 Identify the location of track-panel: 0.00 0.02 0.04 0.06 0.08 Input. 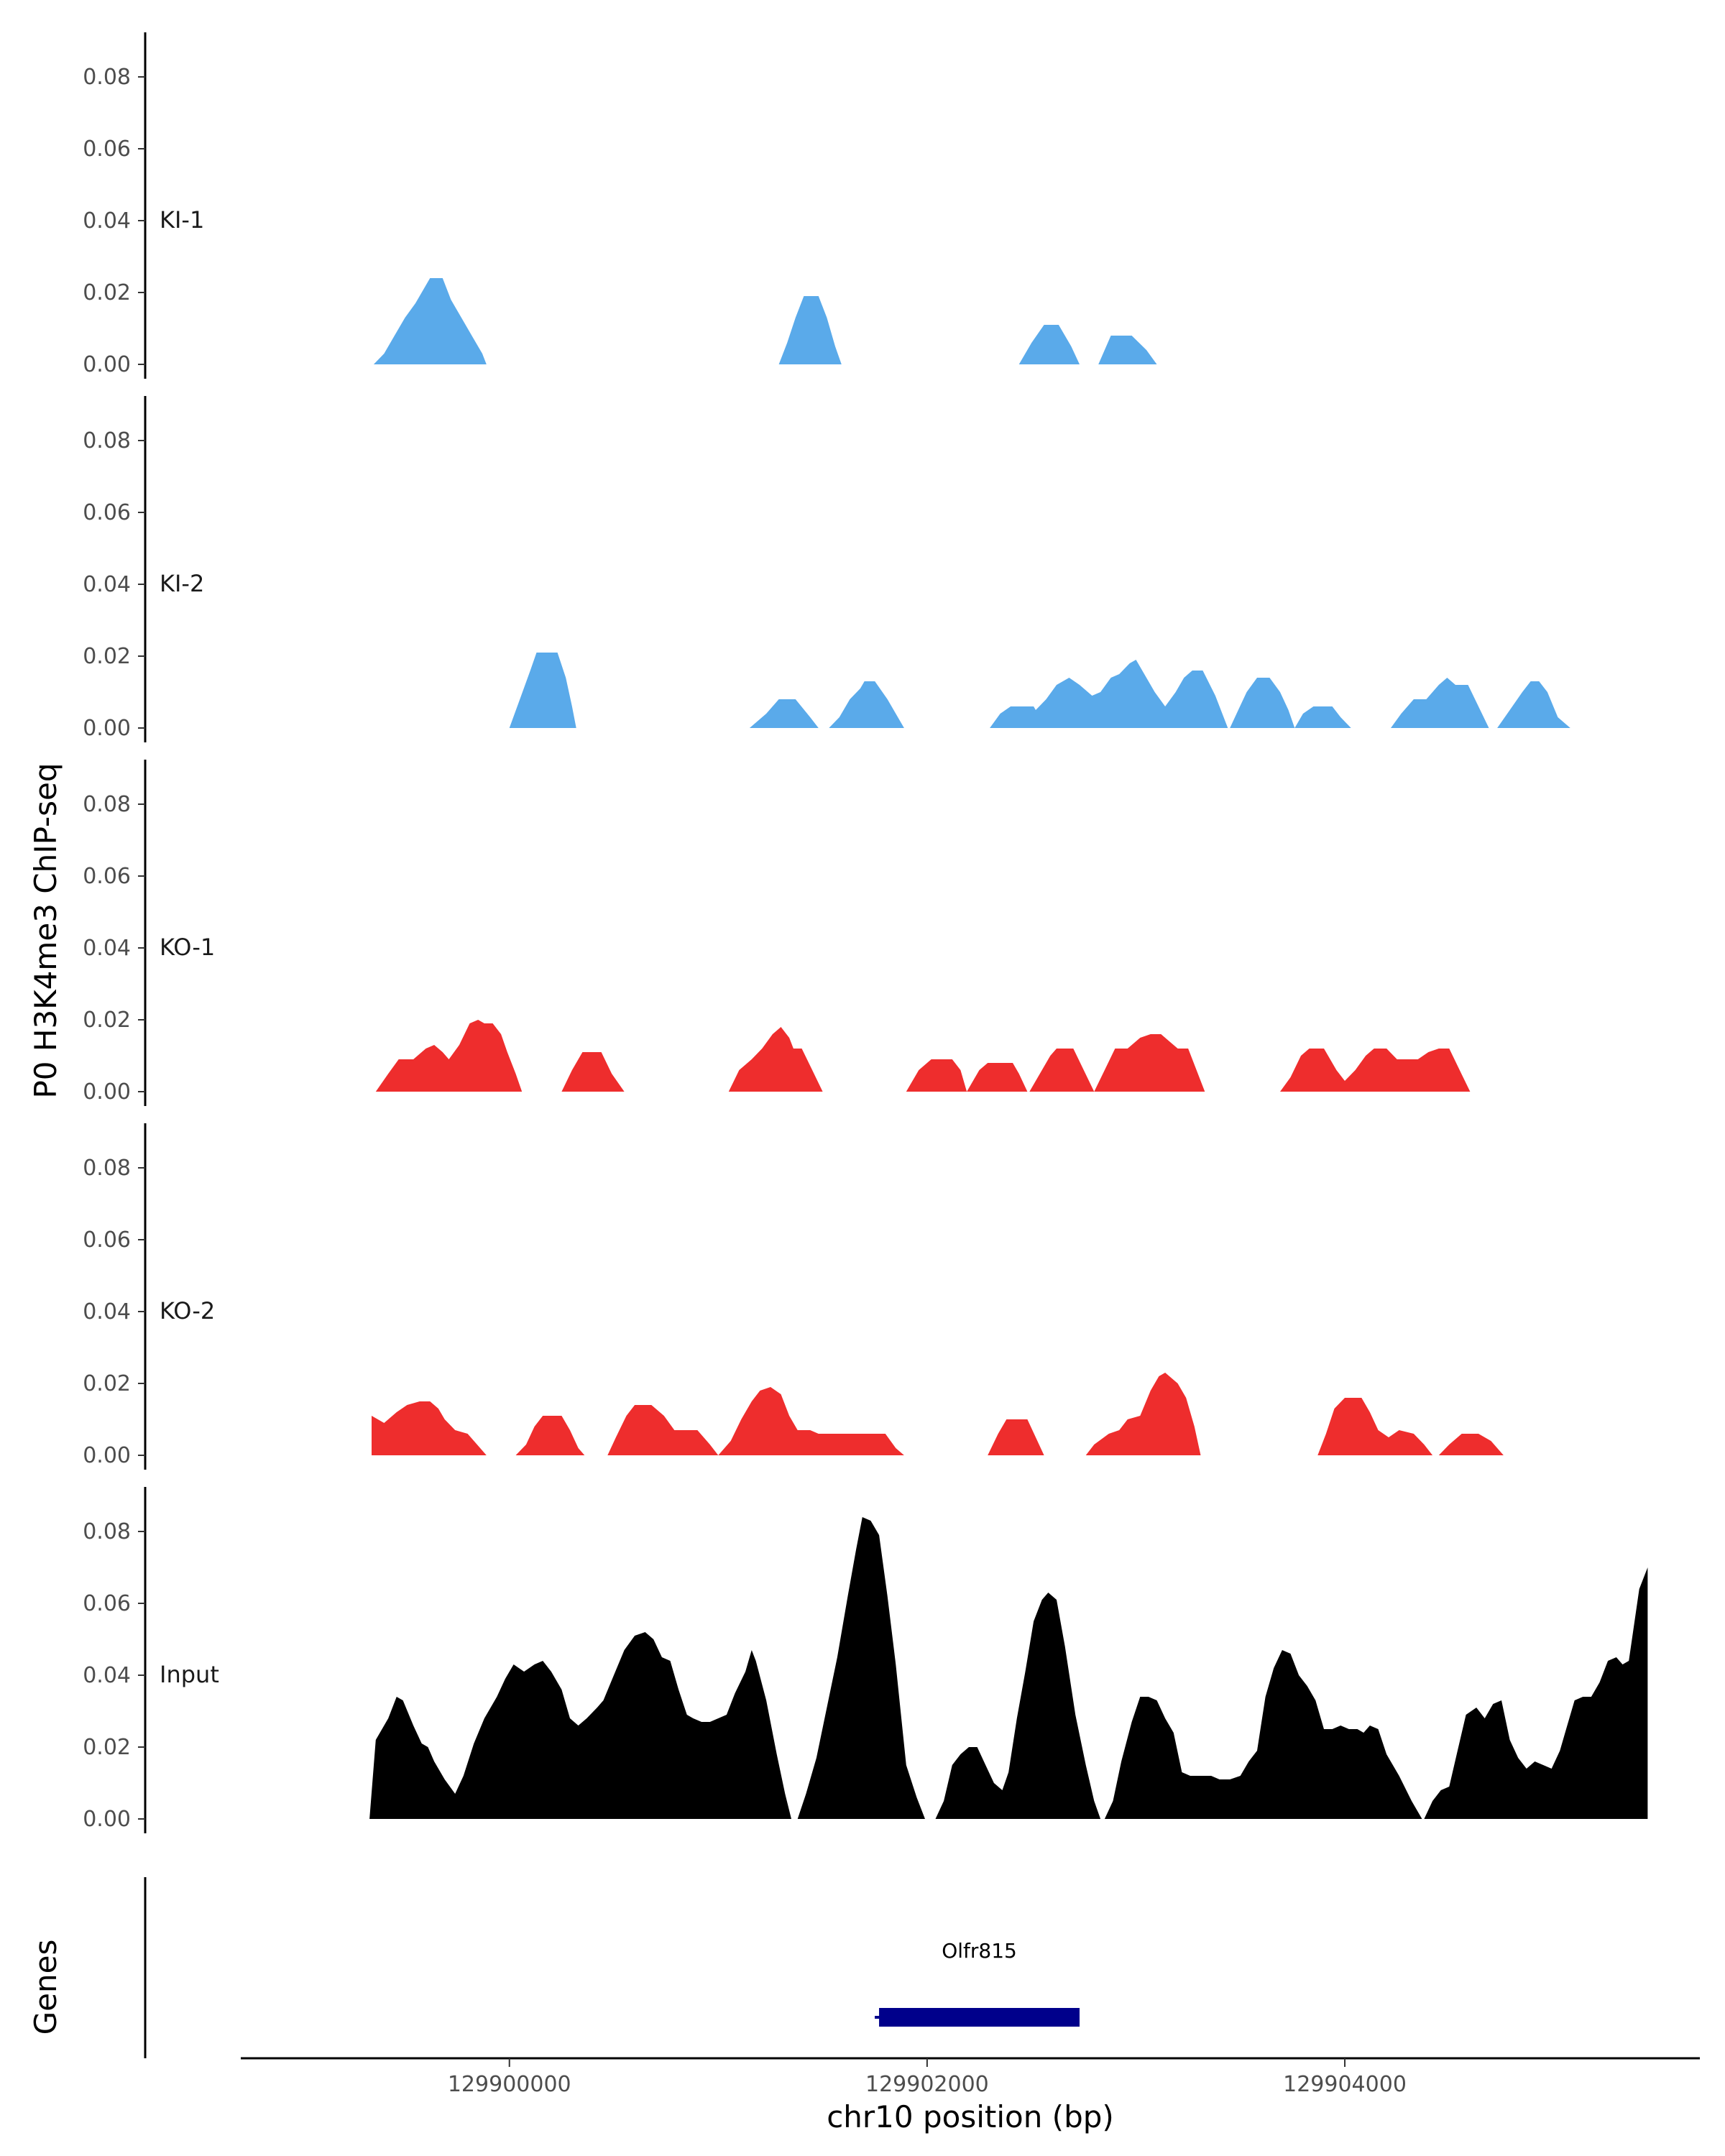
(865, 1660).